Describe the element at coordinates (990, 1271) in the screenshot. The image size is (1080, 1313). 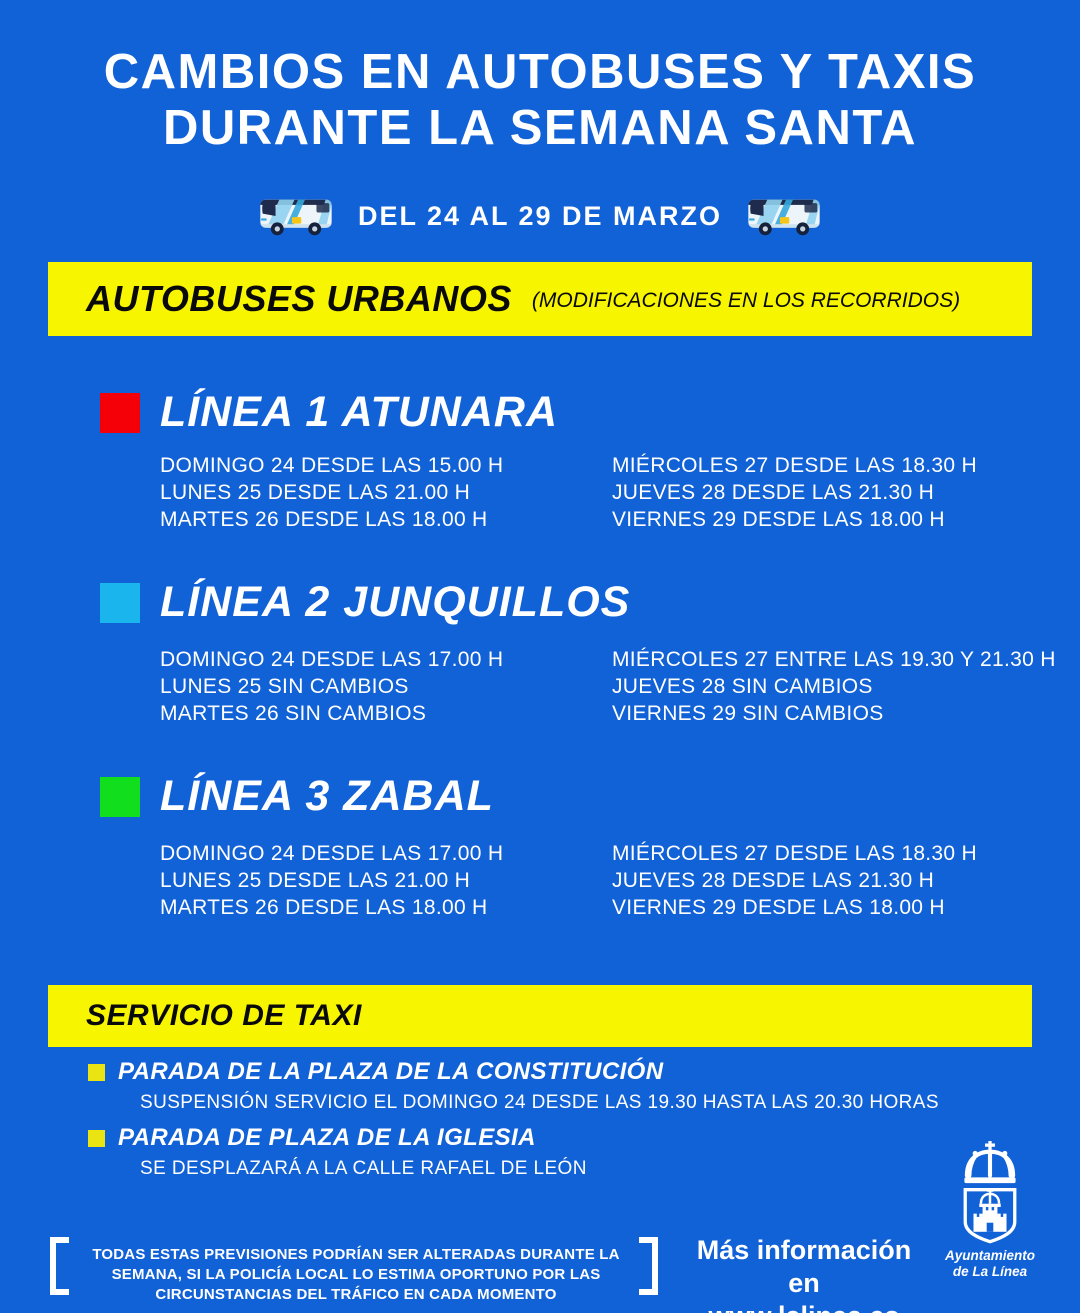
I see `logo-caption-line2: de La Línea` at that location.